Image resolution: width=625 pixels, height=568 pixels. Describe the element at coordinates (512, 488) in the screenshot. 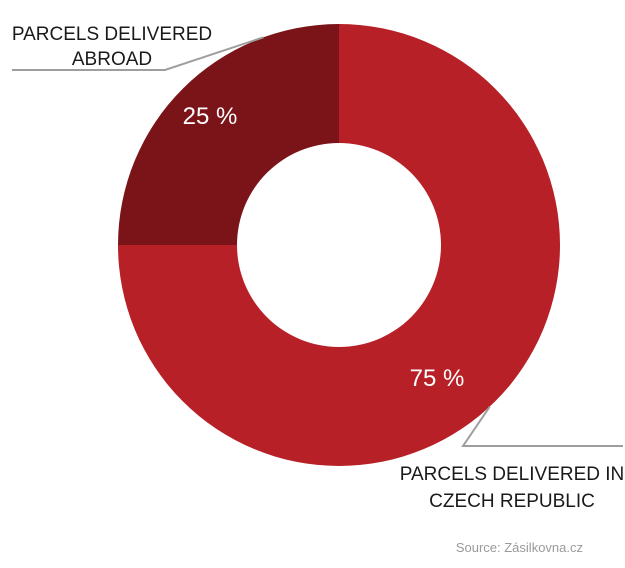

I see `slice-category-label-0: PARCELS DELIVERED IN CZECH REPUBLIC` at that location.